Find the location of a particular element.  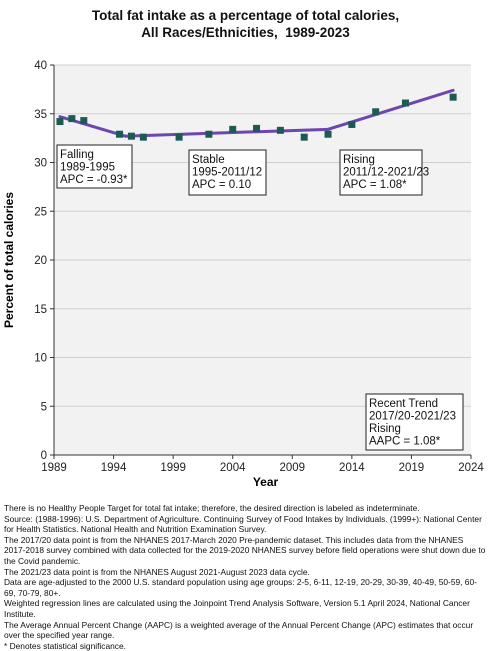

y-tick-label: 10 is located at coordinates (40, 359).